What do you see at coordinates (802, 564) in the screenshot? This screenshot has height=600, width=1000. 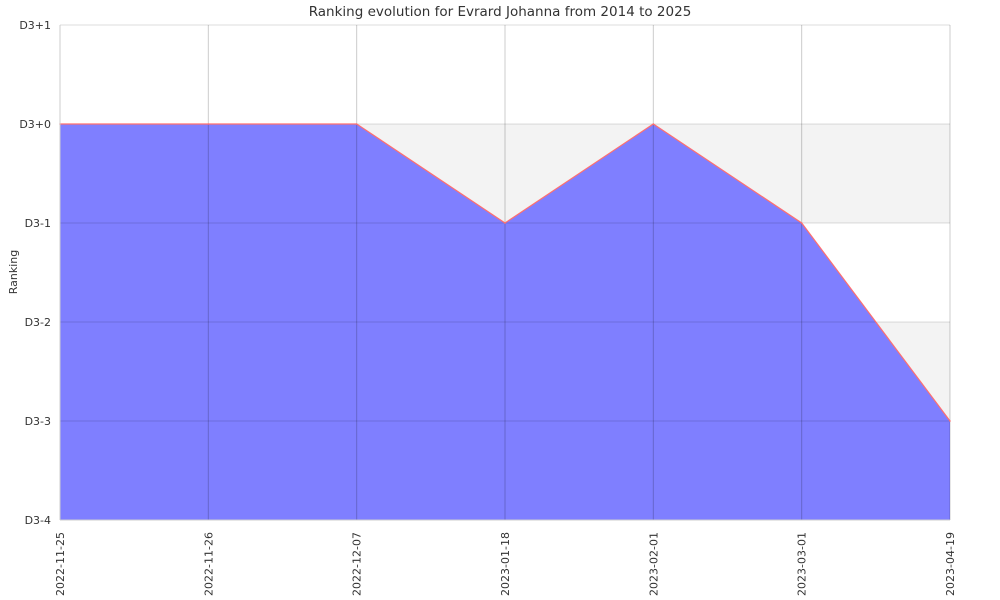 I see `x-tick-label: 2023-03-01` at bounding box center [802, 564].